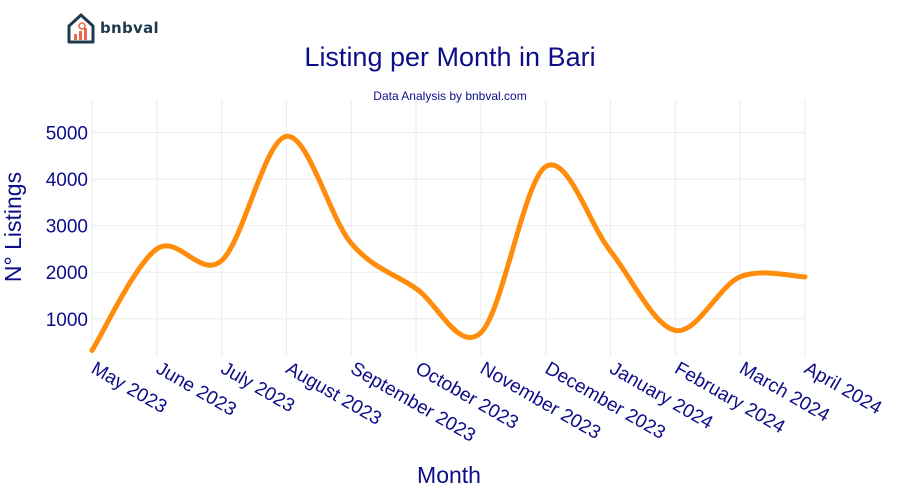 Image resolution: width=900 pixels, height=500 pixels. I want to click on x-tick-label: February 2024, so click(730, 398).